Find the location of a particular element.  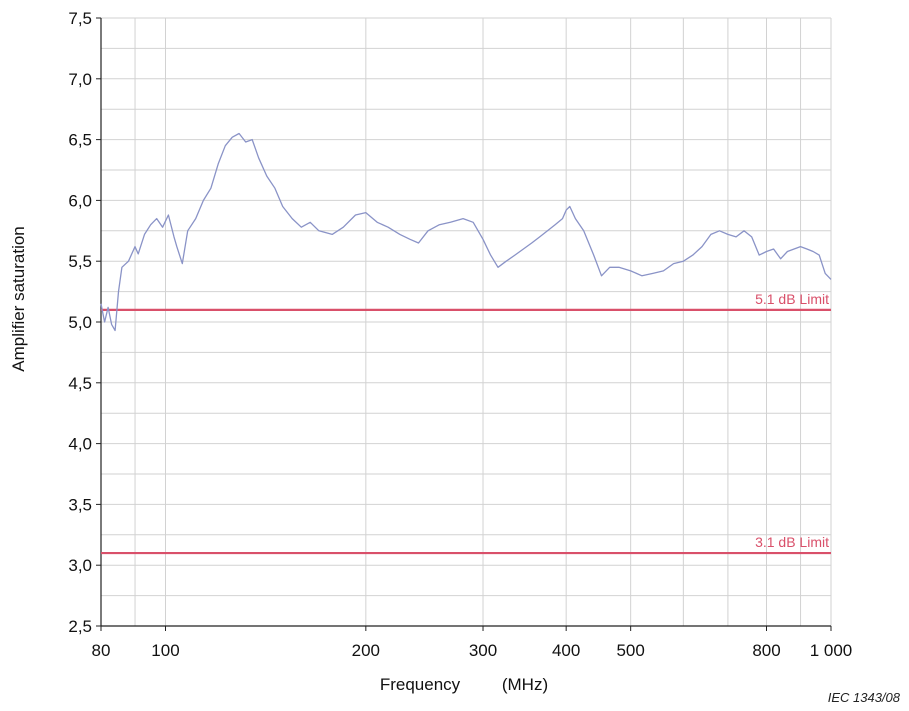

x-tick-labels: 80 100 200 300 400 500 800 1 000 is located at coordinates (472, 650).